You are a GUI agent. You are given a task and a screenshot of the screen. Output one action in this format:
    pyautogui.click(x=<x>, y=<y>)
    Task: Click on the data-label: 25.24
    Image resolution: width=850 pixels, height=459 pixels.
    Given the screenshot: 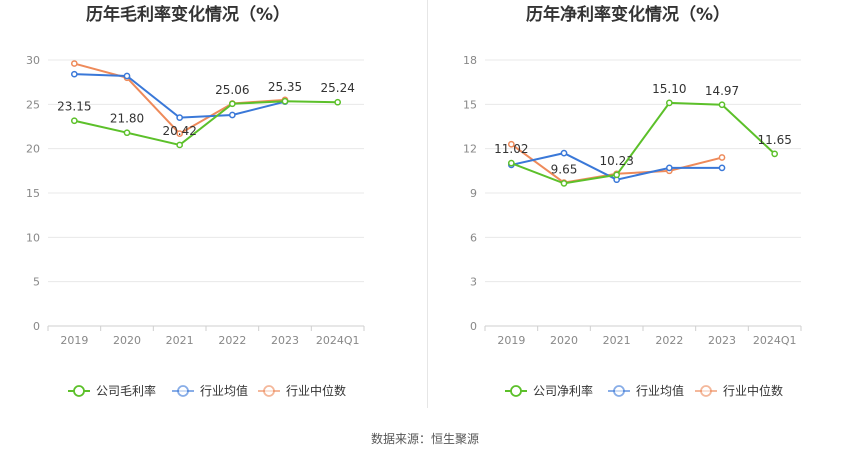 What is the action you would take?
    pyautogui.click(x=337, y=88)
    